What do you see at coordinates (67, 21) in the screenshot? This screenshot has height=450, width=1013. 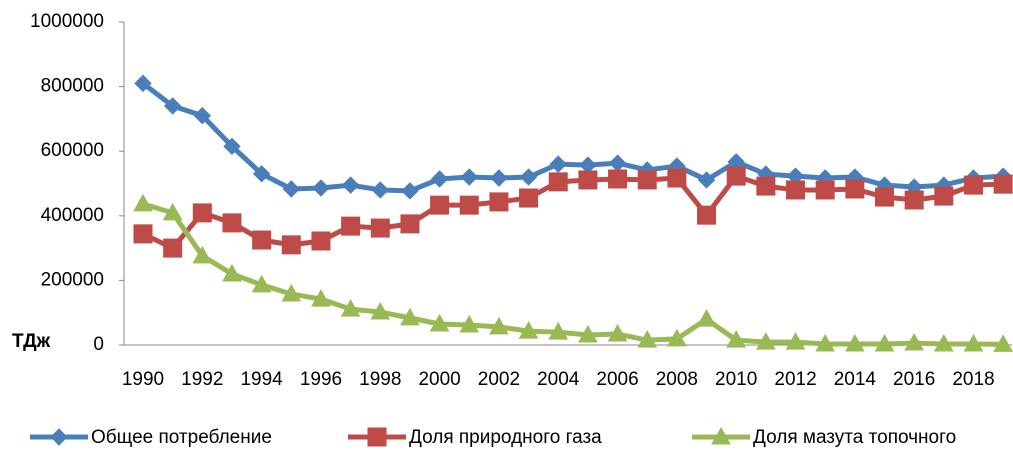 I see `y-tick-label: 1000000` at bounding box center [67, 21].